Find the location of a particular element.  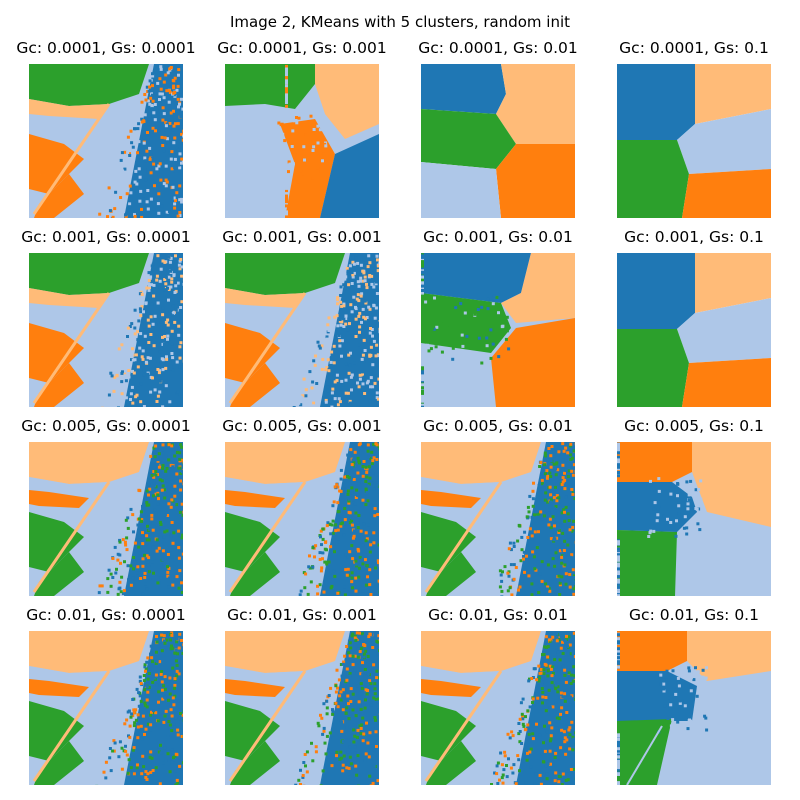

panel-title: Gc: 0.005, Gs: 0.01 is located at coordinates (498, 426).